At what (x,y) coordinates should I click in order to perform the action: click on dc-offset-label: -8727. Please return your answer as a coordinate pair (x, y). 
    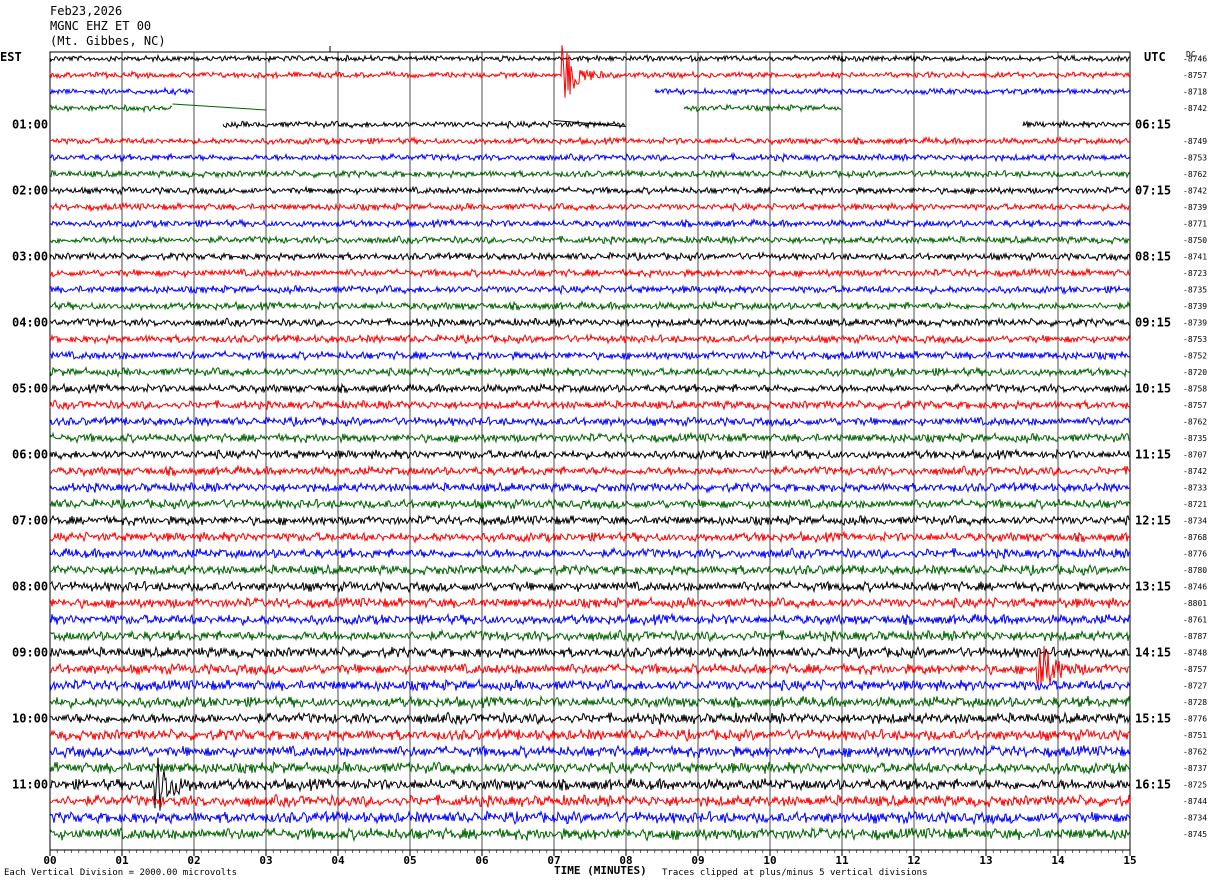
    Looking at the image, I should click on (1195, 686).